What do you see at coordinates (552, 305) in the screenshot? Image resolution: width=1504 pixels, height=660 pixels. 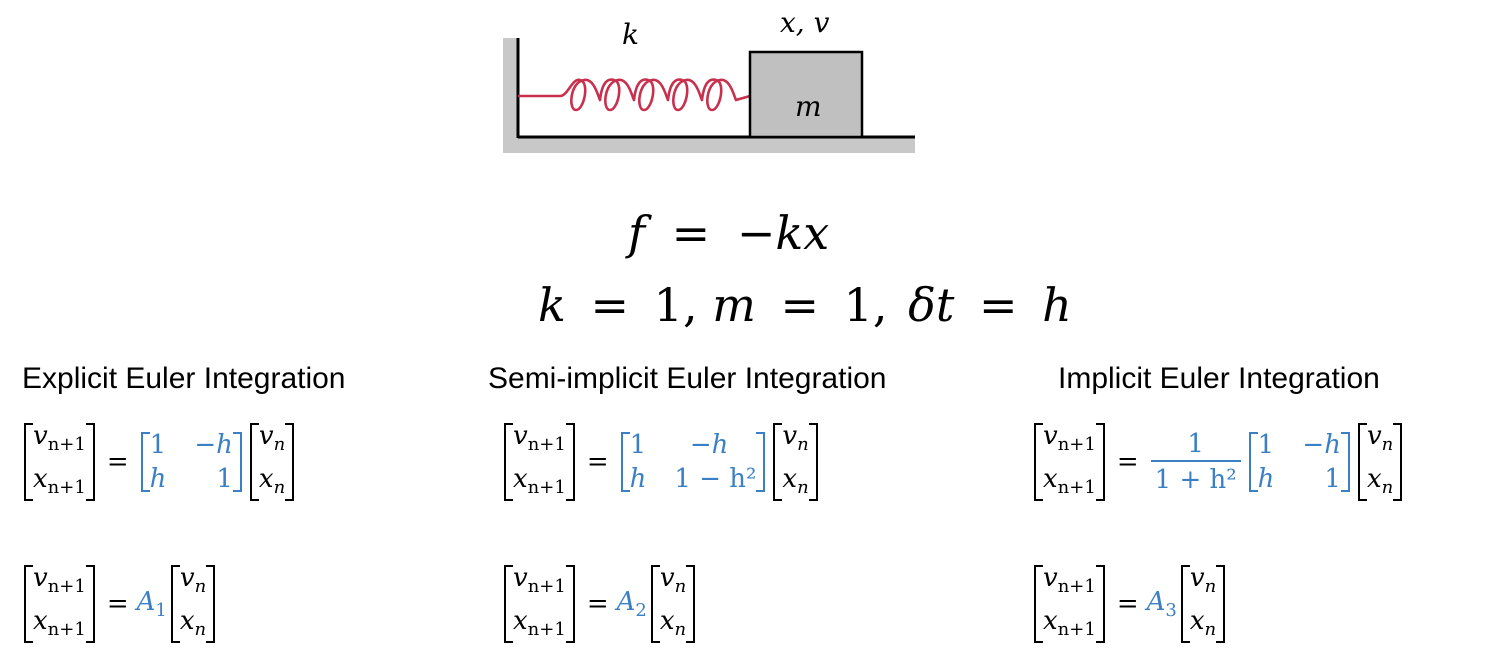 I see `param-k: k` at bounding box center [552, 305].